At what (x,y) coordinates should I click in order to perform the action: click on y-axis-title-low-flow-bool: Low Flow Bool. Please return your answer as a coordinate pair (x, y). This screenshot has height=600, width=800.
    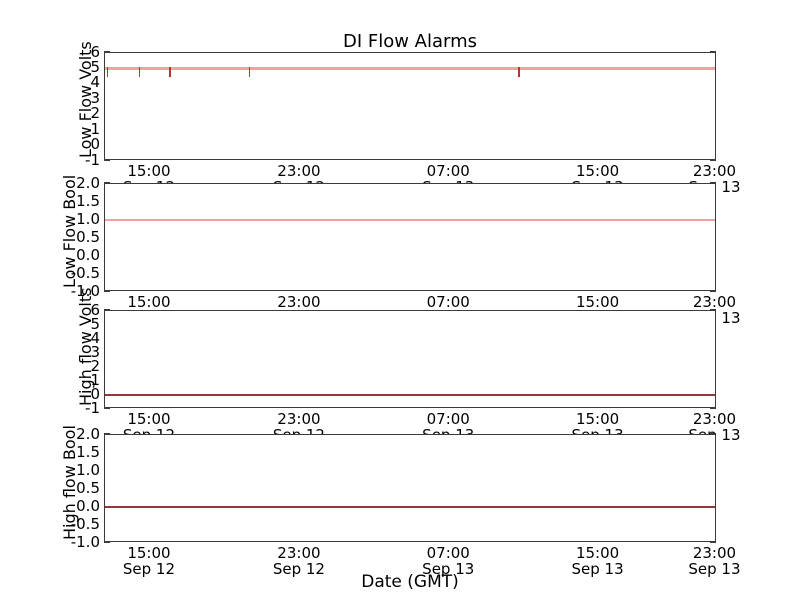
    Looking at the image, I should click on (69, 231).